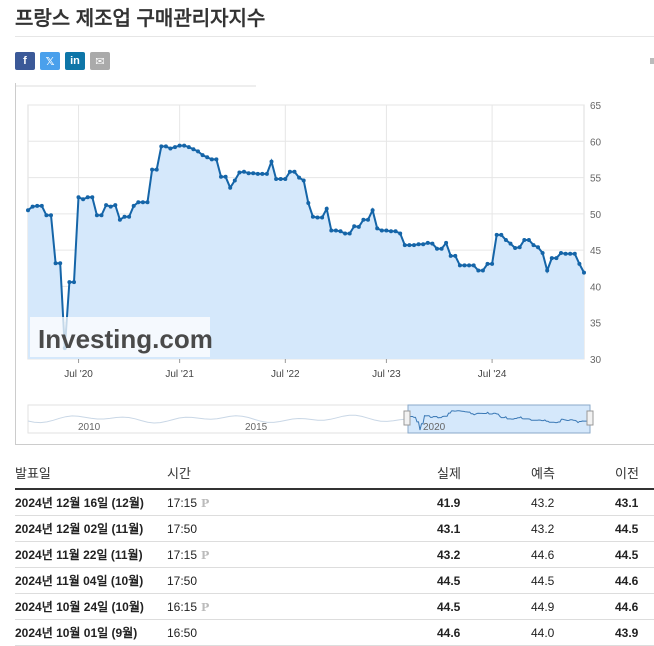  I want to click on header-forecast: 예측, so click(573, 473).